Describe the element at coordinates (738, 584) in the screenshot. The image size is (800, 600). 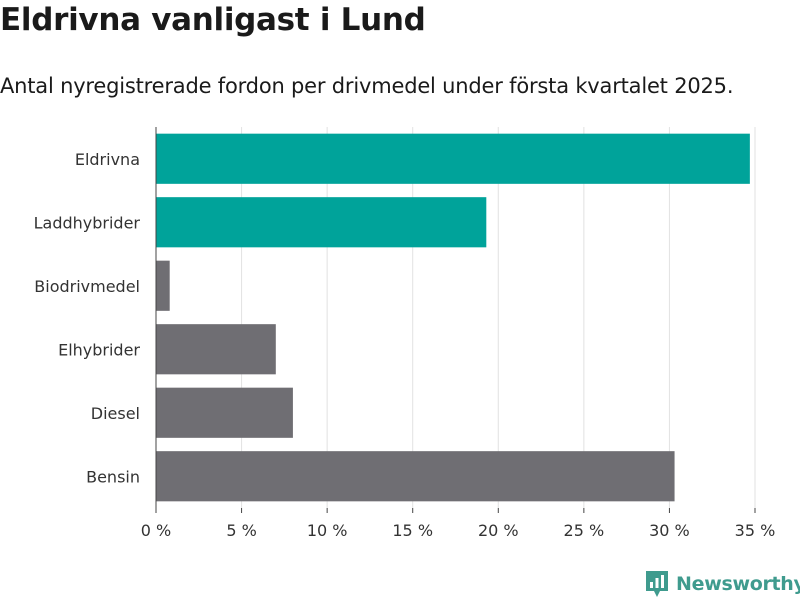
I see `brand-name: Newsworthy` at that location.